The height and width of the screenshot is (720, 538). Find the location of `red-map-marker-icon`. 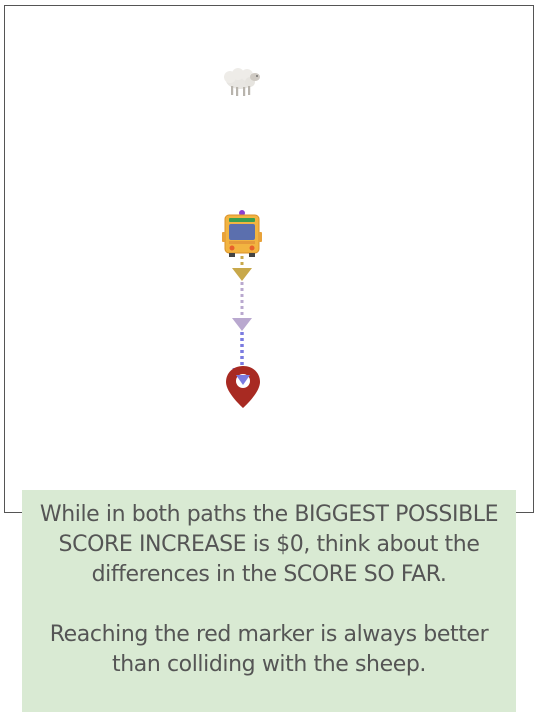

red-map-marker-icon is located at coordinates (243, 387).